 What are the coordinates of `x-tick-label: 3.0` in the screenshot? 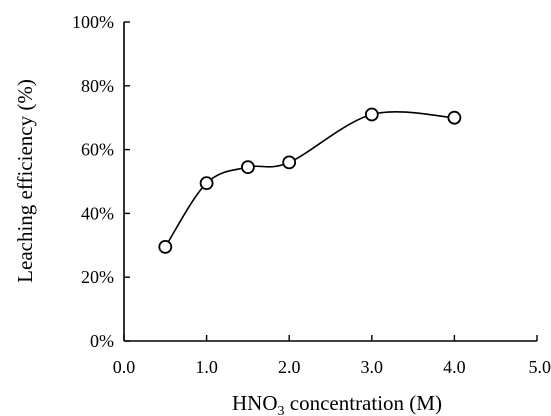 It's located at (372, 367).